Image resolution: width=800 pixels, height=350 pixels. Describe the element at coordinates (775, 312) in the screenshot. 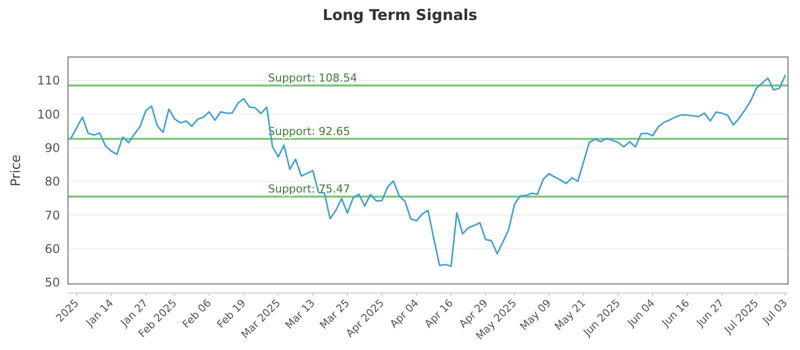

I see `x-tick-label: Jul 03` at that location.